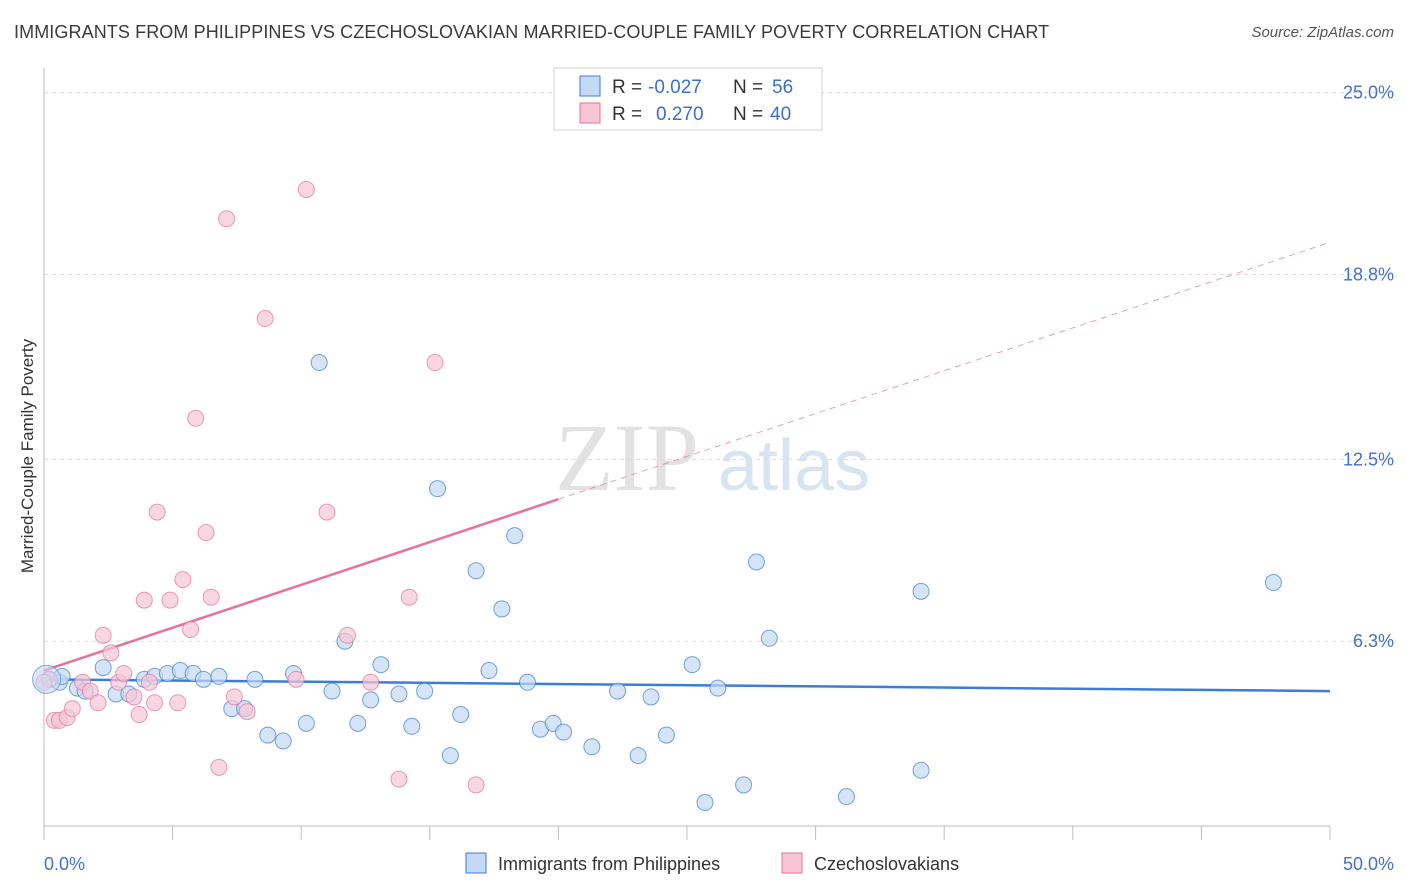  I want to click on y-tick-label: 12.5%, so click(1368, 459).